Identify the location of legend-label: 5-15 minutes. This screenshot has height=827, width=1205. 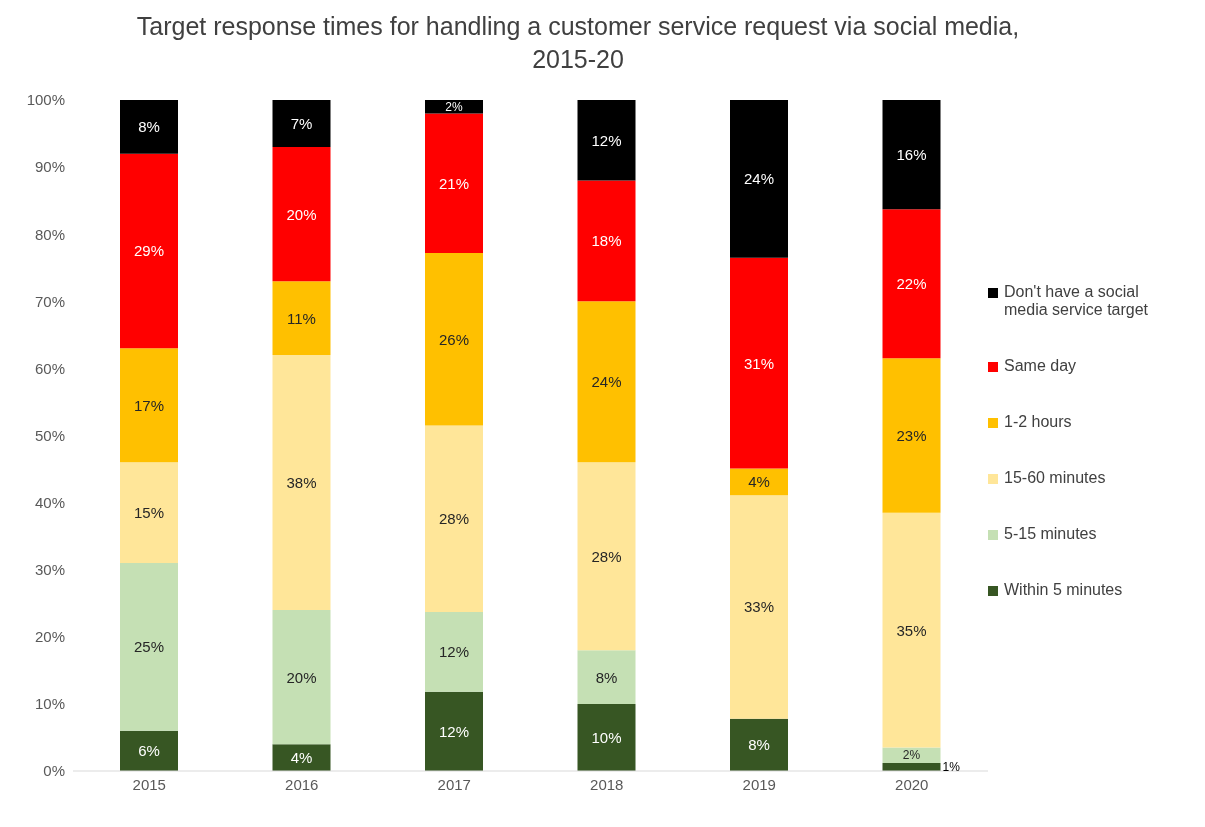
(1050, 534).